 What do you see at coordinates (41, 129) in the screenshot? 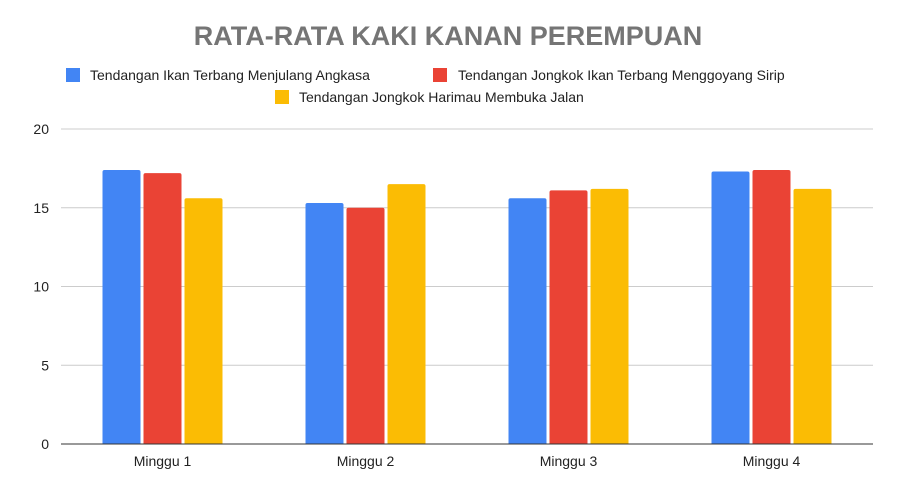
I see `y-tick-label: 20` at bounding box center [41, 129].